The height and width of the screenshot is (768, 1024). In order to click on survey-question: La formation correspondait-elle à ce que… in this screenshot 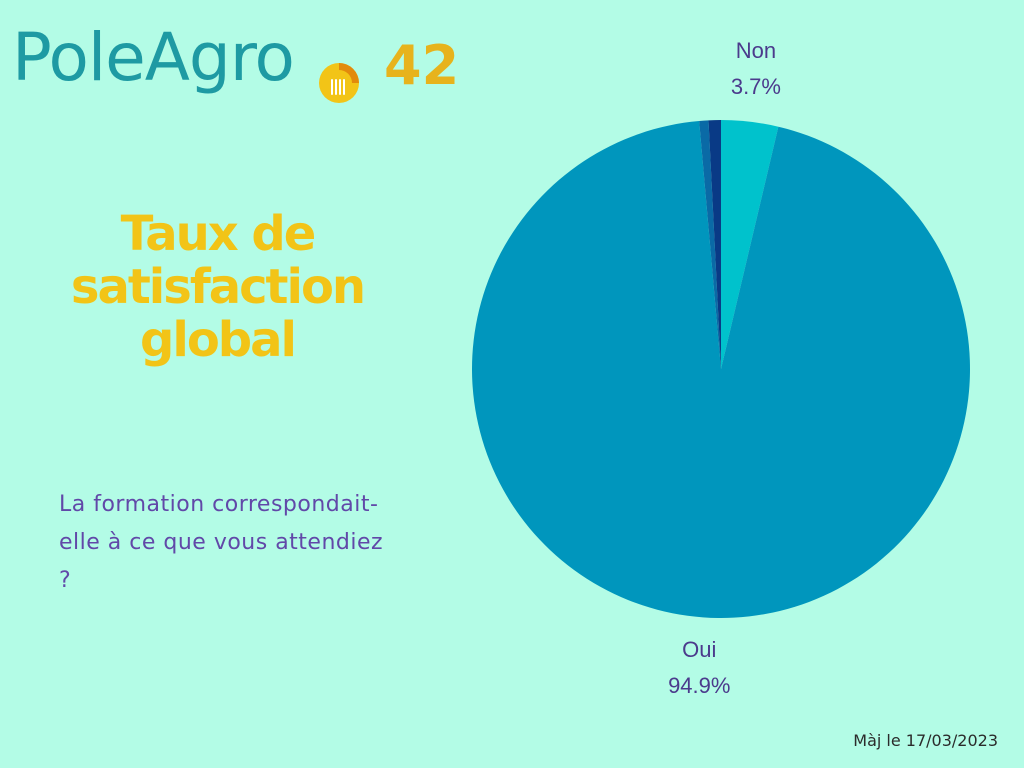, I will do `click(221, 542)`.